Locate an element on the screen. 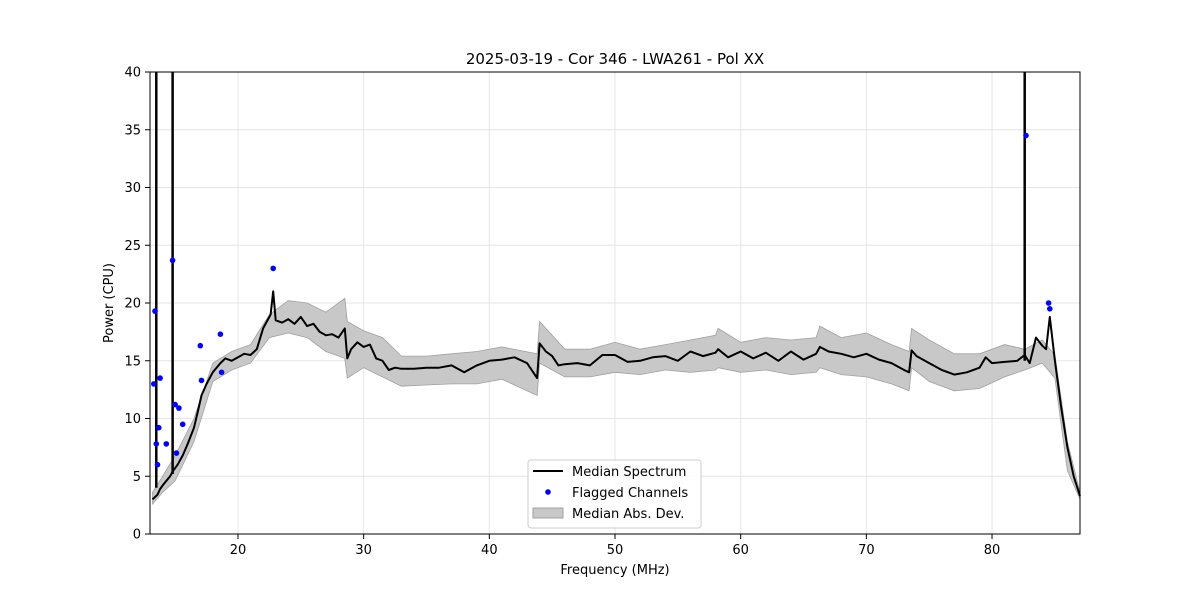 The image size is (1200, 600). x-tick-label: 50 is located at coordinates (615, 550).